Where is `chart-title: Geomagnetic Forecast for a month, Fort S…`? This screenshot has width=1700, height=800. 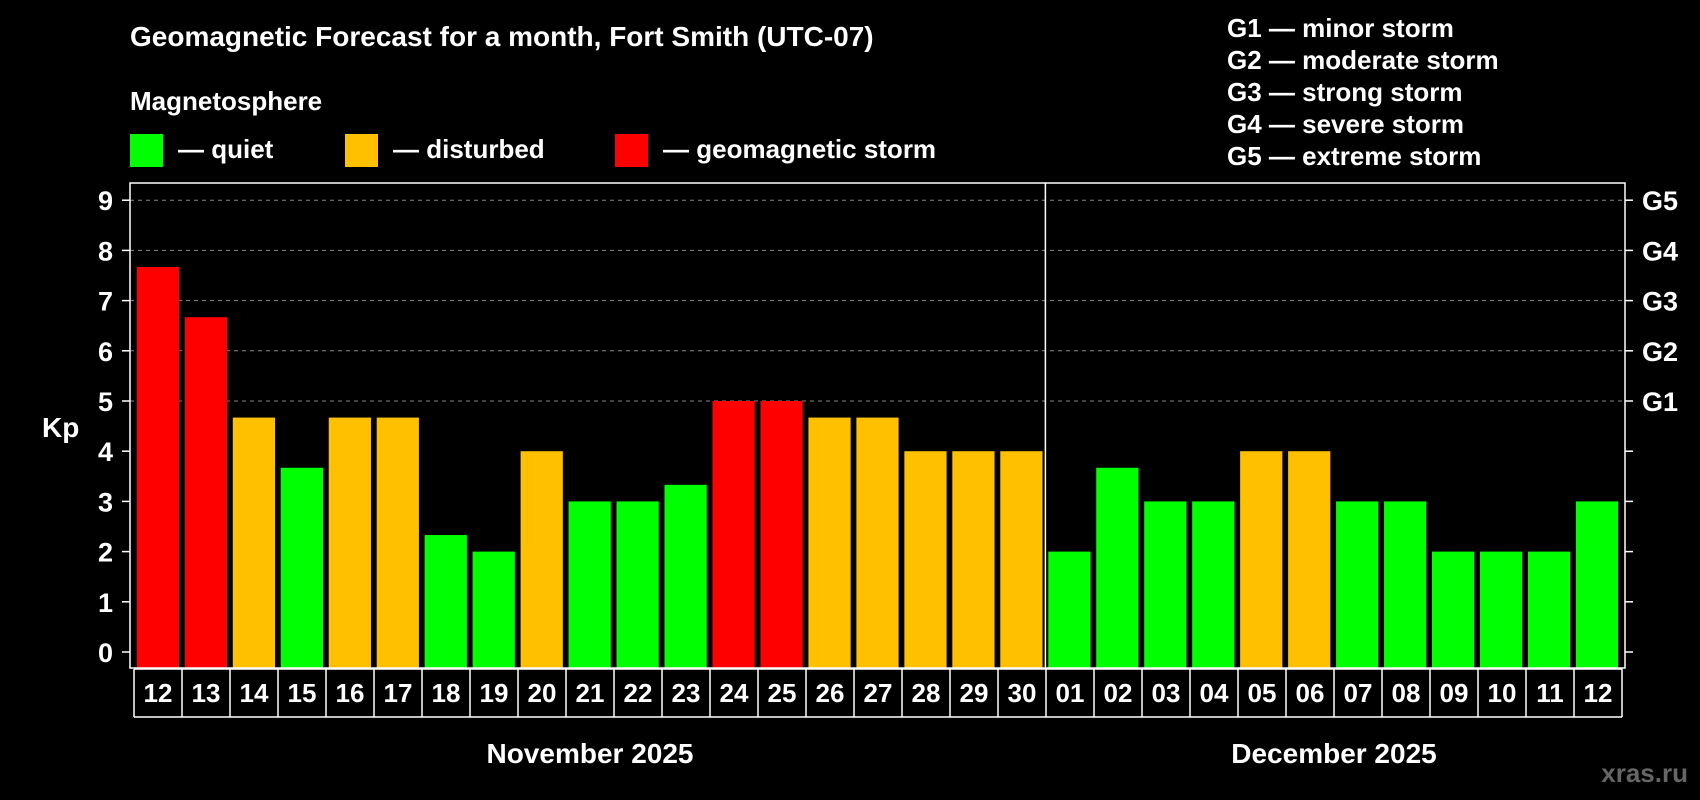
chart-title: Geomagnetic Forecast for a month, Fort S… is located at coordinates (502, 36).